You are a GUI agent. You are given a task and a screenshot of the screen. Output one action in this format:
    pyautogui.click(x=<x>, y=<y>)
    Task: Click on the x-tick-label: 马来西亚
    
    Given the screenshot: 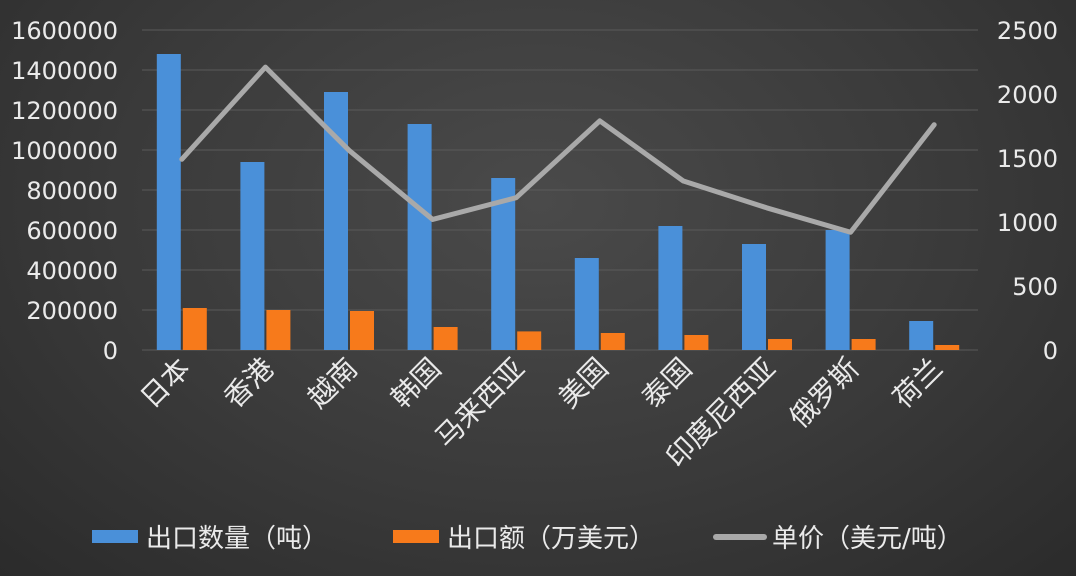 What is the action you would take?
    pyautogui.click(x=480, y=403)
    